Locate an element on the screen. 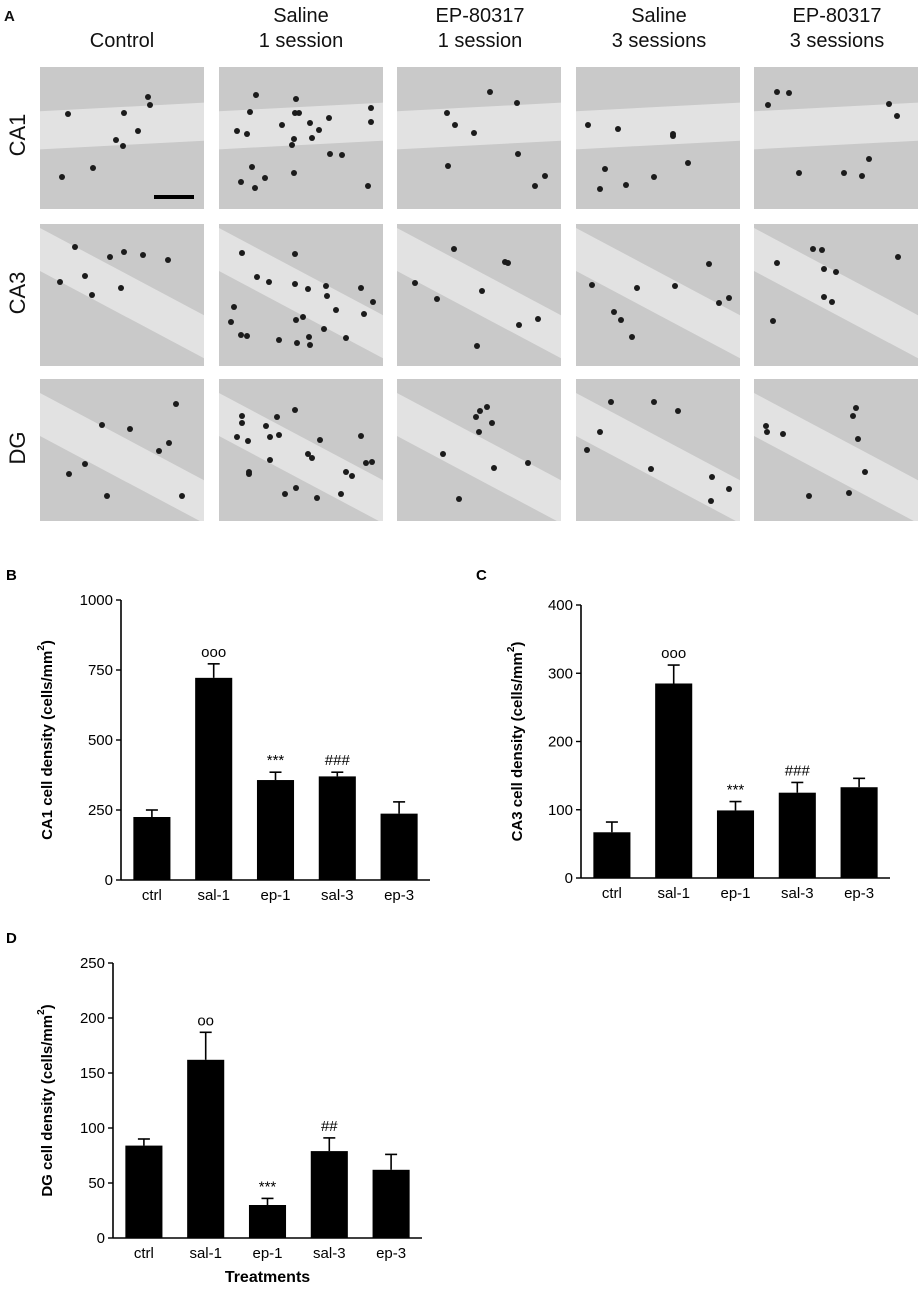 This screenshot has width=922, height=1300. y-tick-label: 250 is located at coordinates (100, 810).